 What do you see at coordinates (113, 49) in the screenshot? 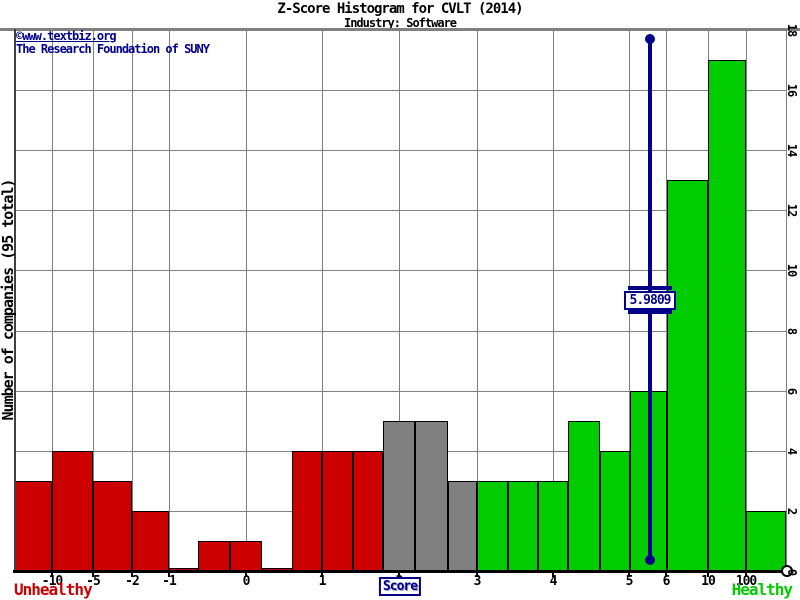
I see `watermark-org: The Research Foundation of SUNY` at bounding box center [113, 49].